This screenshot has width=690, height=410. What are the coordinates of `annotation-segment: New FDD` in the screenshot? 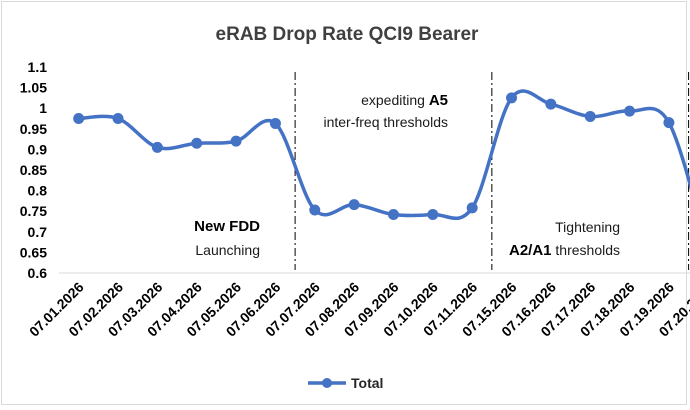 It's located at (227, 226).